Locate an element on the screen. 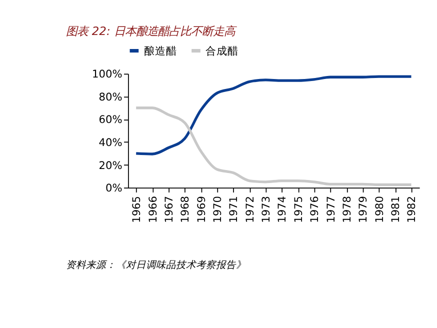 Image resolution: width=437 pixels, height=328 pixels. chart-title: 图表 22: 日本酿造醋占比不断走高 is located at coordinates (151, 31).